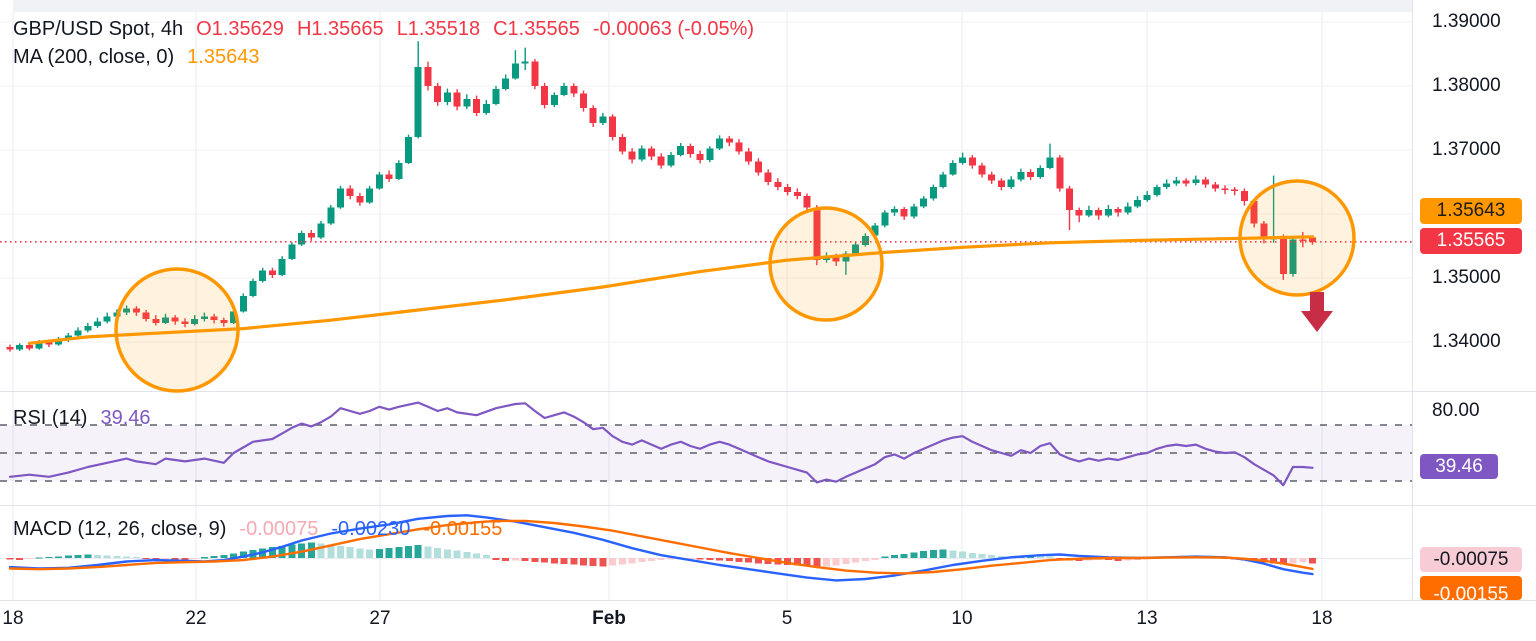  Describe the element at coordinates (1474, 300) in the screenshot. I see `price-axis: 1.39000 1.38000 1.37000 1.35000 1.34000` at that location.